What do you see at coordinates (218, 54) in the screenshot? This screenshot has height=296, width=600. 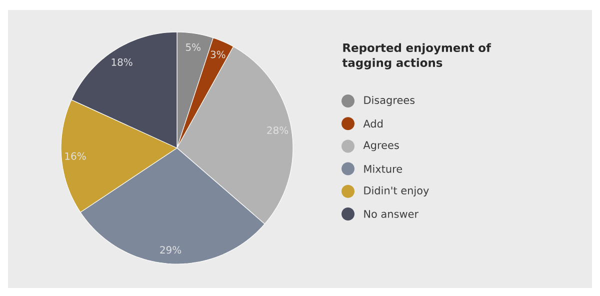 I see `data-label: 3%` at bounding box center [218, 54].